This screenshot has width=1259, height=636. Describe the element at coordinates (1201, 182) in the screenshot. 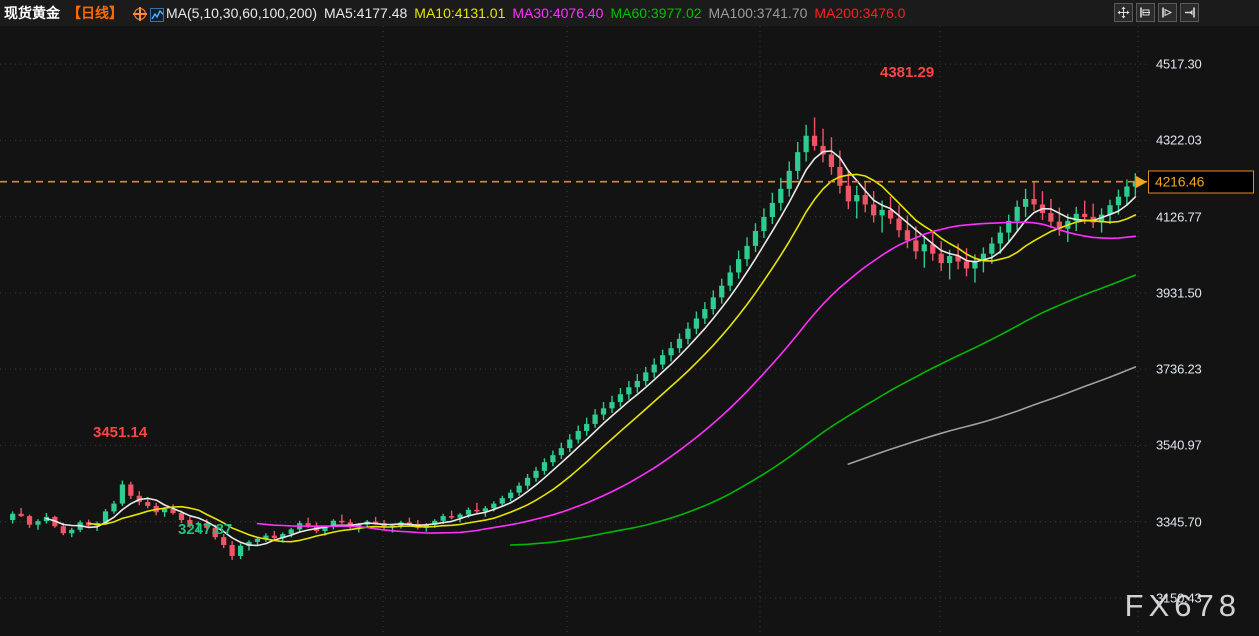

I see `current-price-badge: 4216.46` at that location.